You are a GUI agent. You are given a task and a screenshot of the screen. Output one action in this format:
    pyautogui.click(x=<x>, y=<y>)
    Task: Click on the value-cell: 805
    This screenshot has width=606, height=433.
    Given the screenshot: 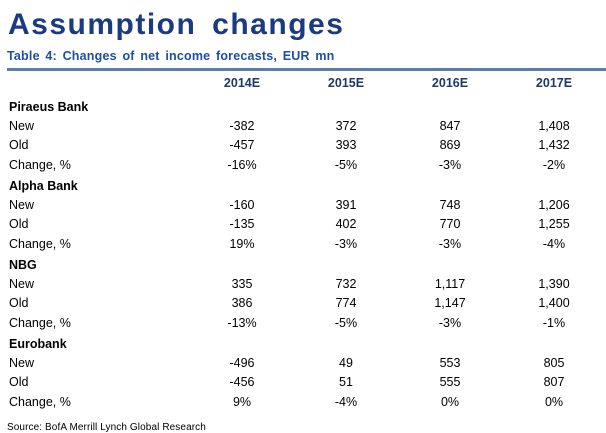 What is the action you would take?
    pyautogui.click(x=554, y=363)
    